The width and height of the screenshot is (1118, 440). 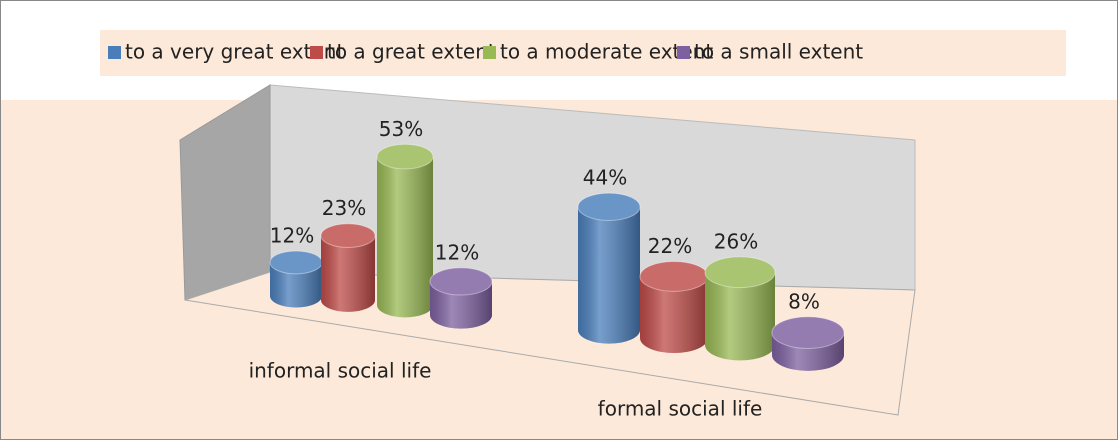 I want to click on legend-label: to a very great extent, so click(x=234, y=52).